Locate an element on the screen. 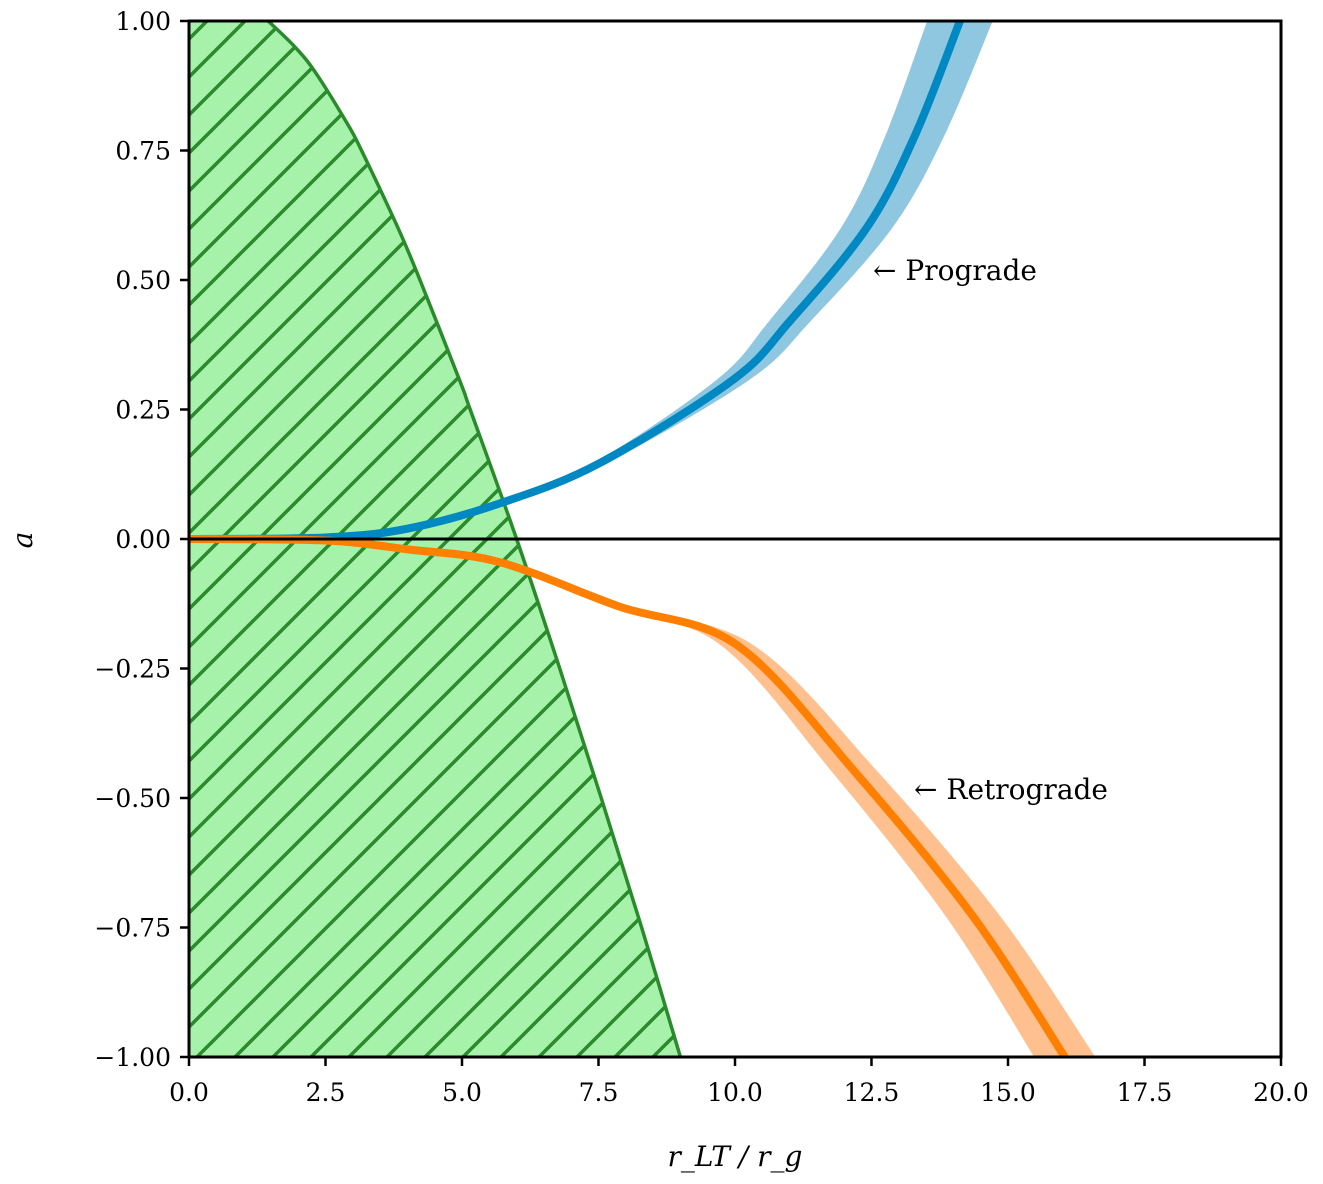 The image size is (1323, 1184). y-tick-label: −0.75 is located at coordinates (132, 928).